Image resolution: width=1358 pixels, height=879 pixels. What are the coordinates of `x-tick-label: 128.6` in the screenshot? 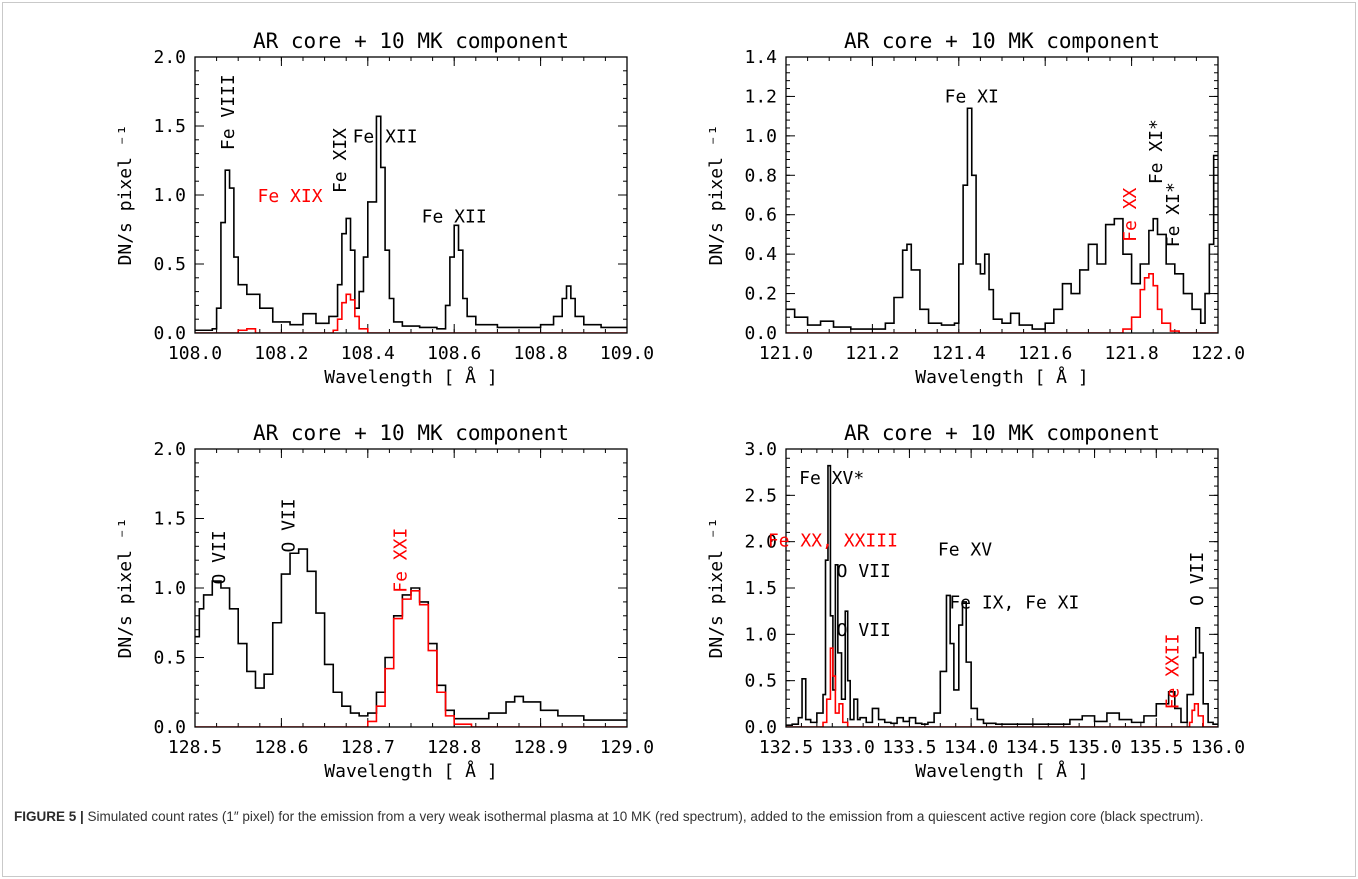 It's located at (281, 747).